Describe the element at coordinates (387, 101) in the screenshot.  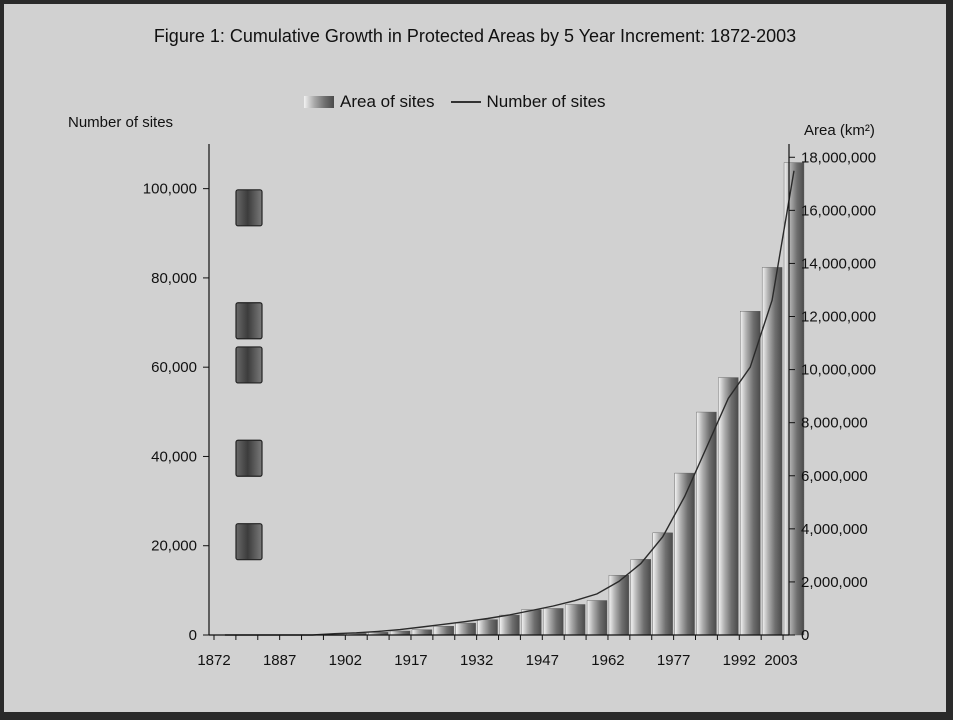
I see `legend-bar-label: Area of sites` at that location.